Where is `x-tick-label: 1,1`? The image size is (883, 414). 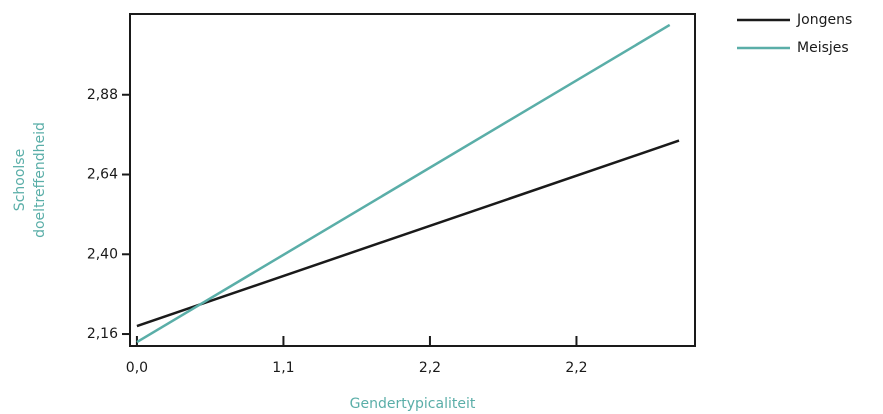
x-tick-label: 1,1 is located at coordinates (283, 368).